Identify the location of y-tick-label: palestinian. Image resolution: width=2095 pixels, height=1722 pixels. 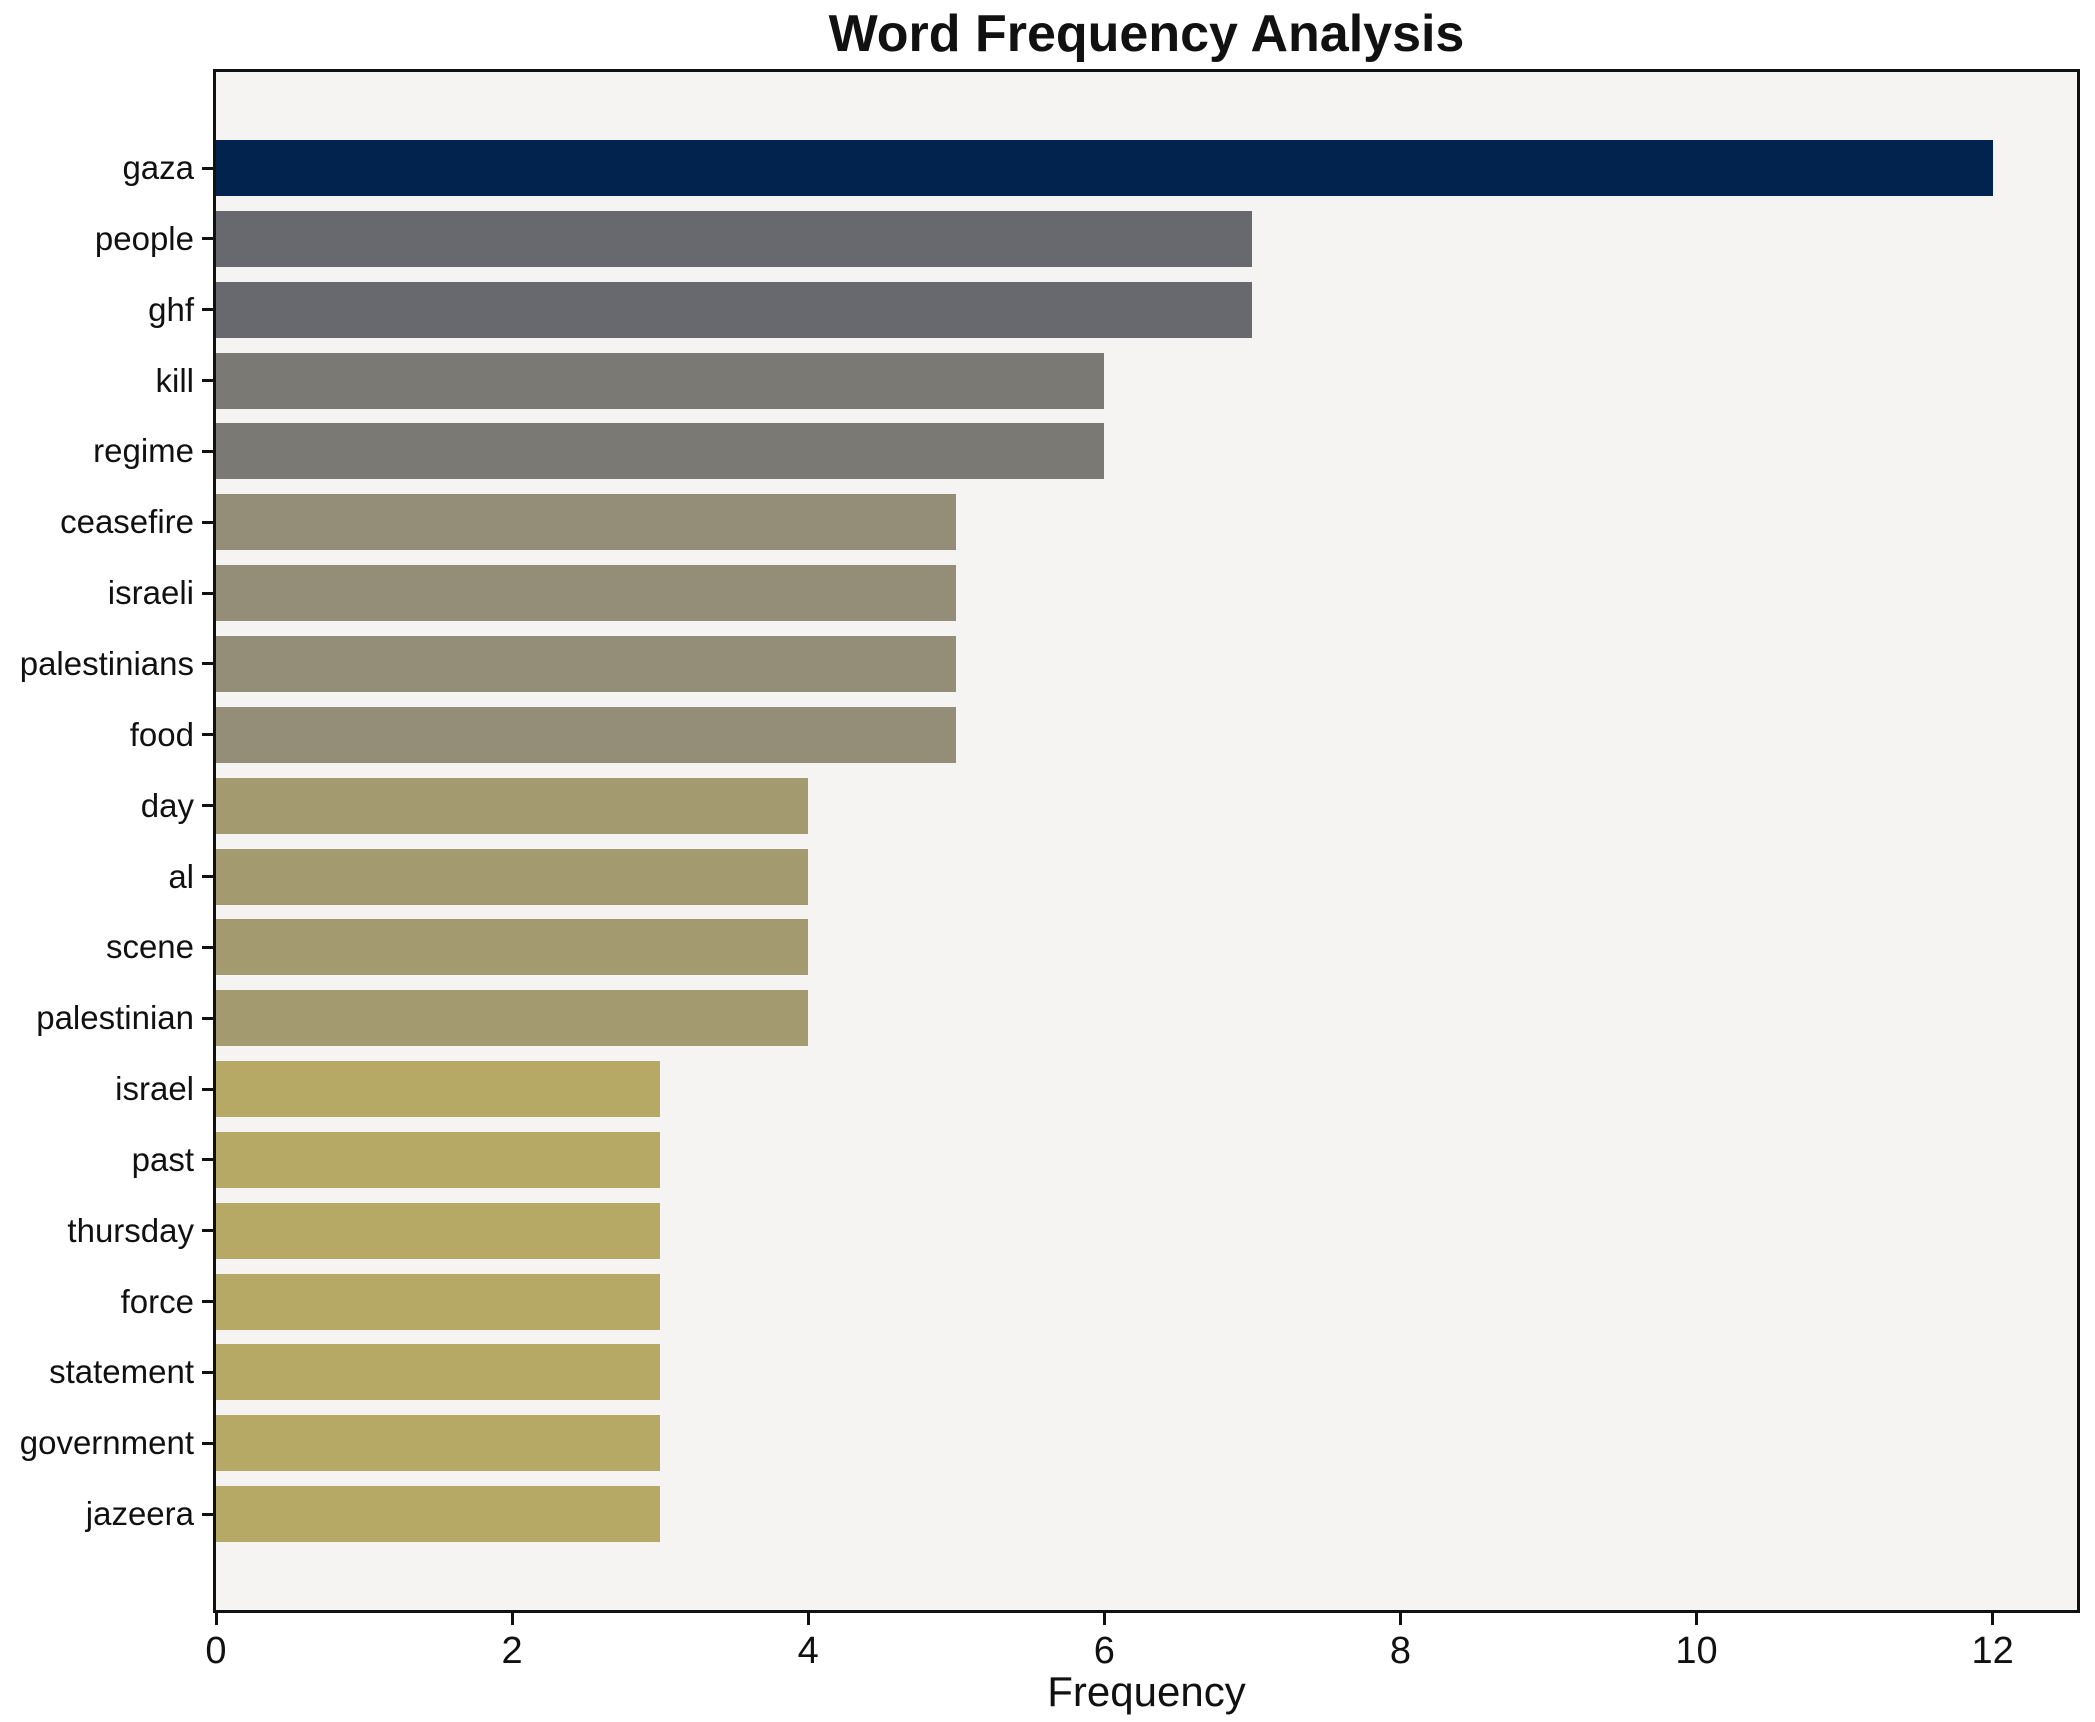
(115, 1018).